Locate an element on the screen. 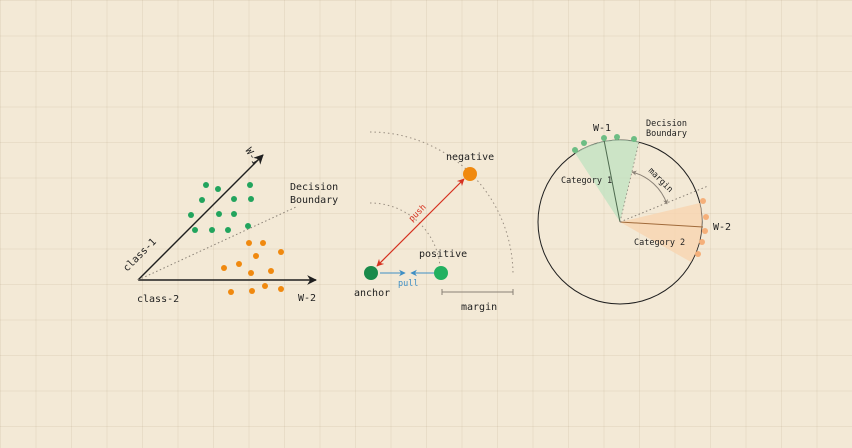  push-arrow is located at coordinates (420, 222).